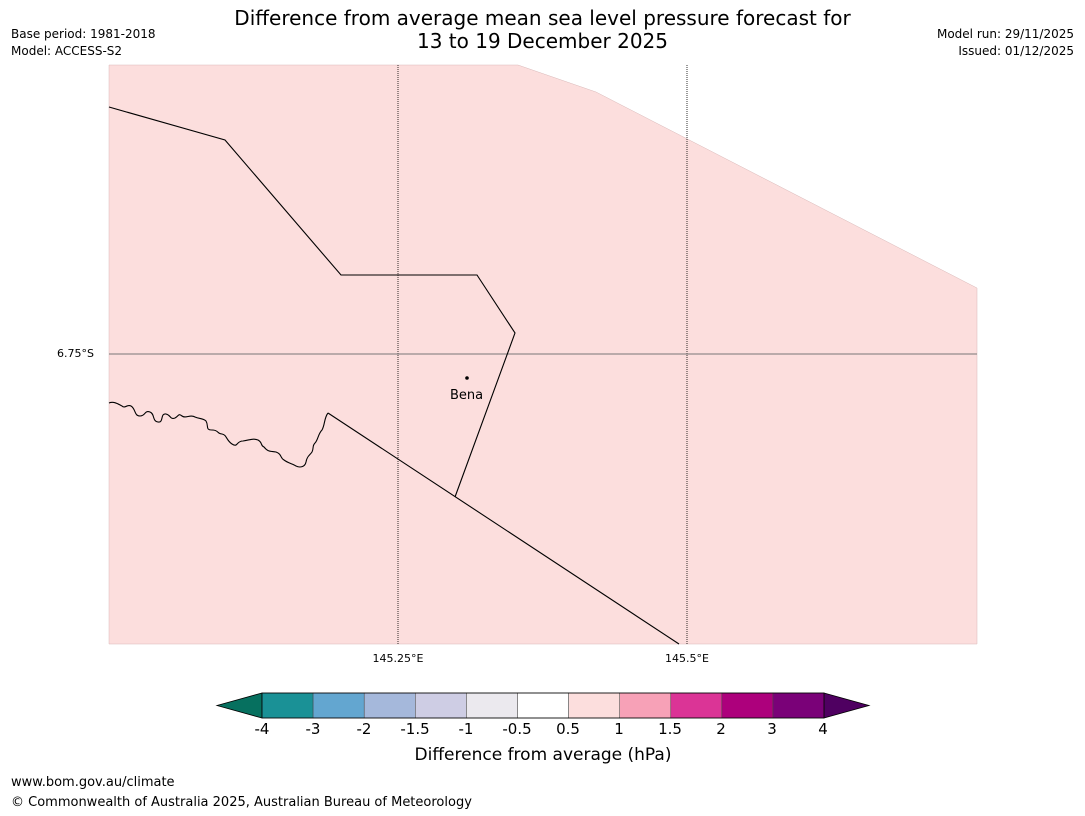 The height and width of the screenshot is (816, 1085). I want to click on colorbar-title: Difference from average (hPa), so click(543, 755).